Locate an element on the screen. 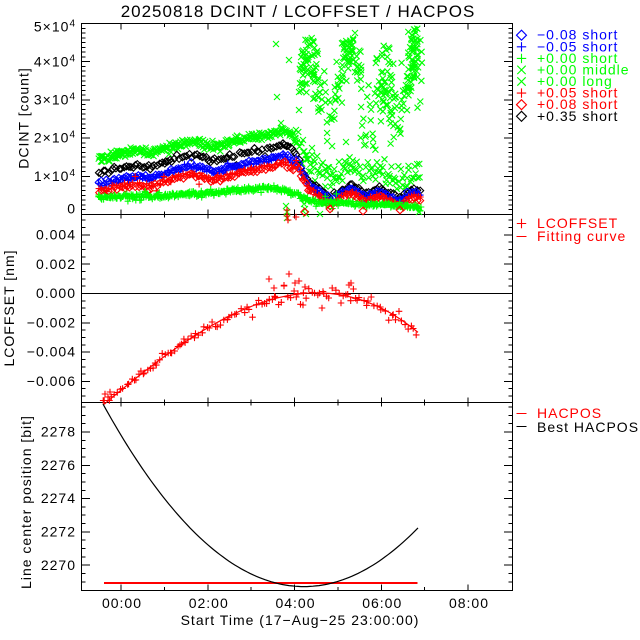  svg-text: LCOFFSET [nm] is located at coordinates (9, 308).